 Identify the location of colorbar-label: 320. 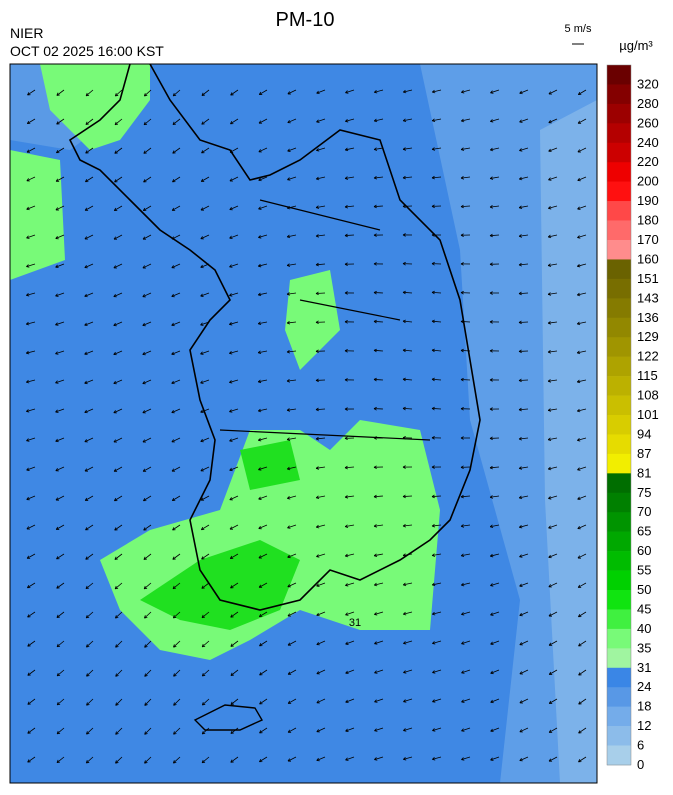
(648, 83).